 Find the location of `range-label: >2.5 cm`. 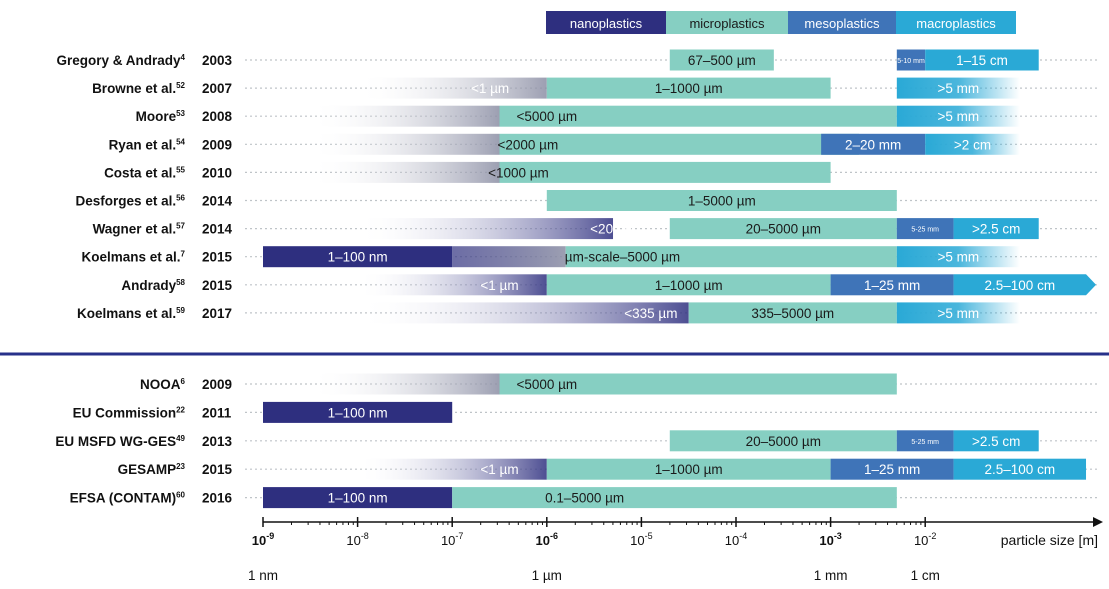

range-label: >2.5 cm is located at coordinates (996, 229).